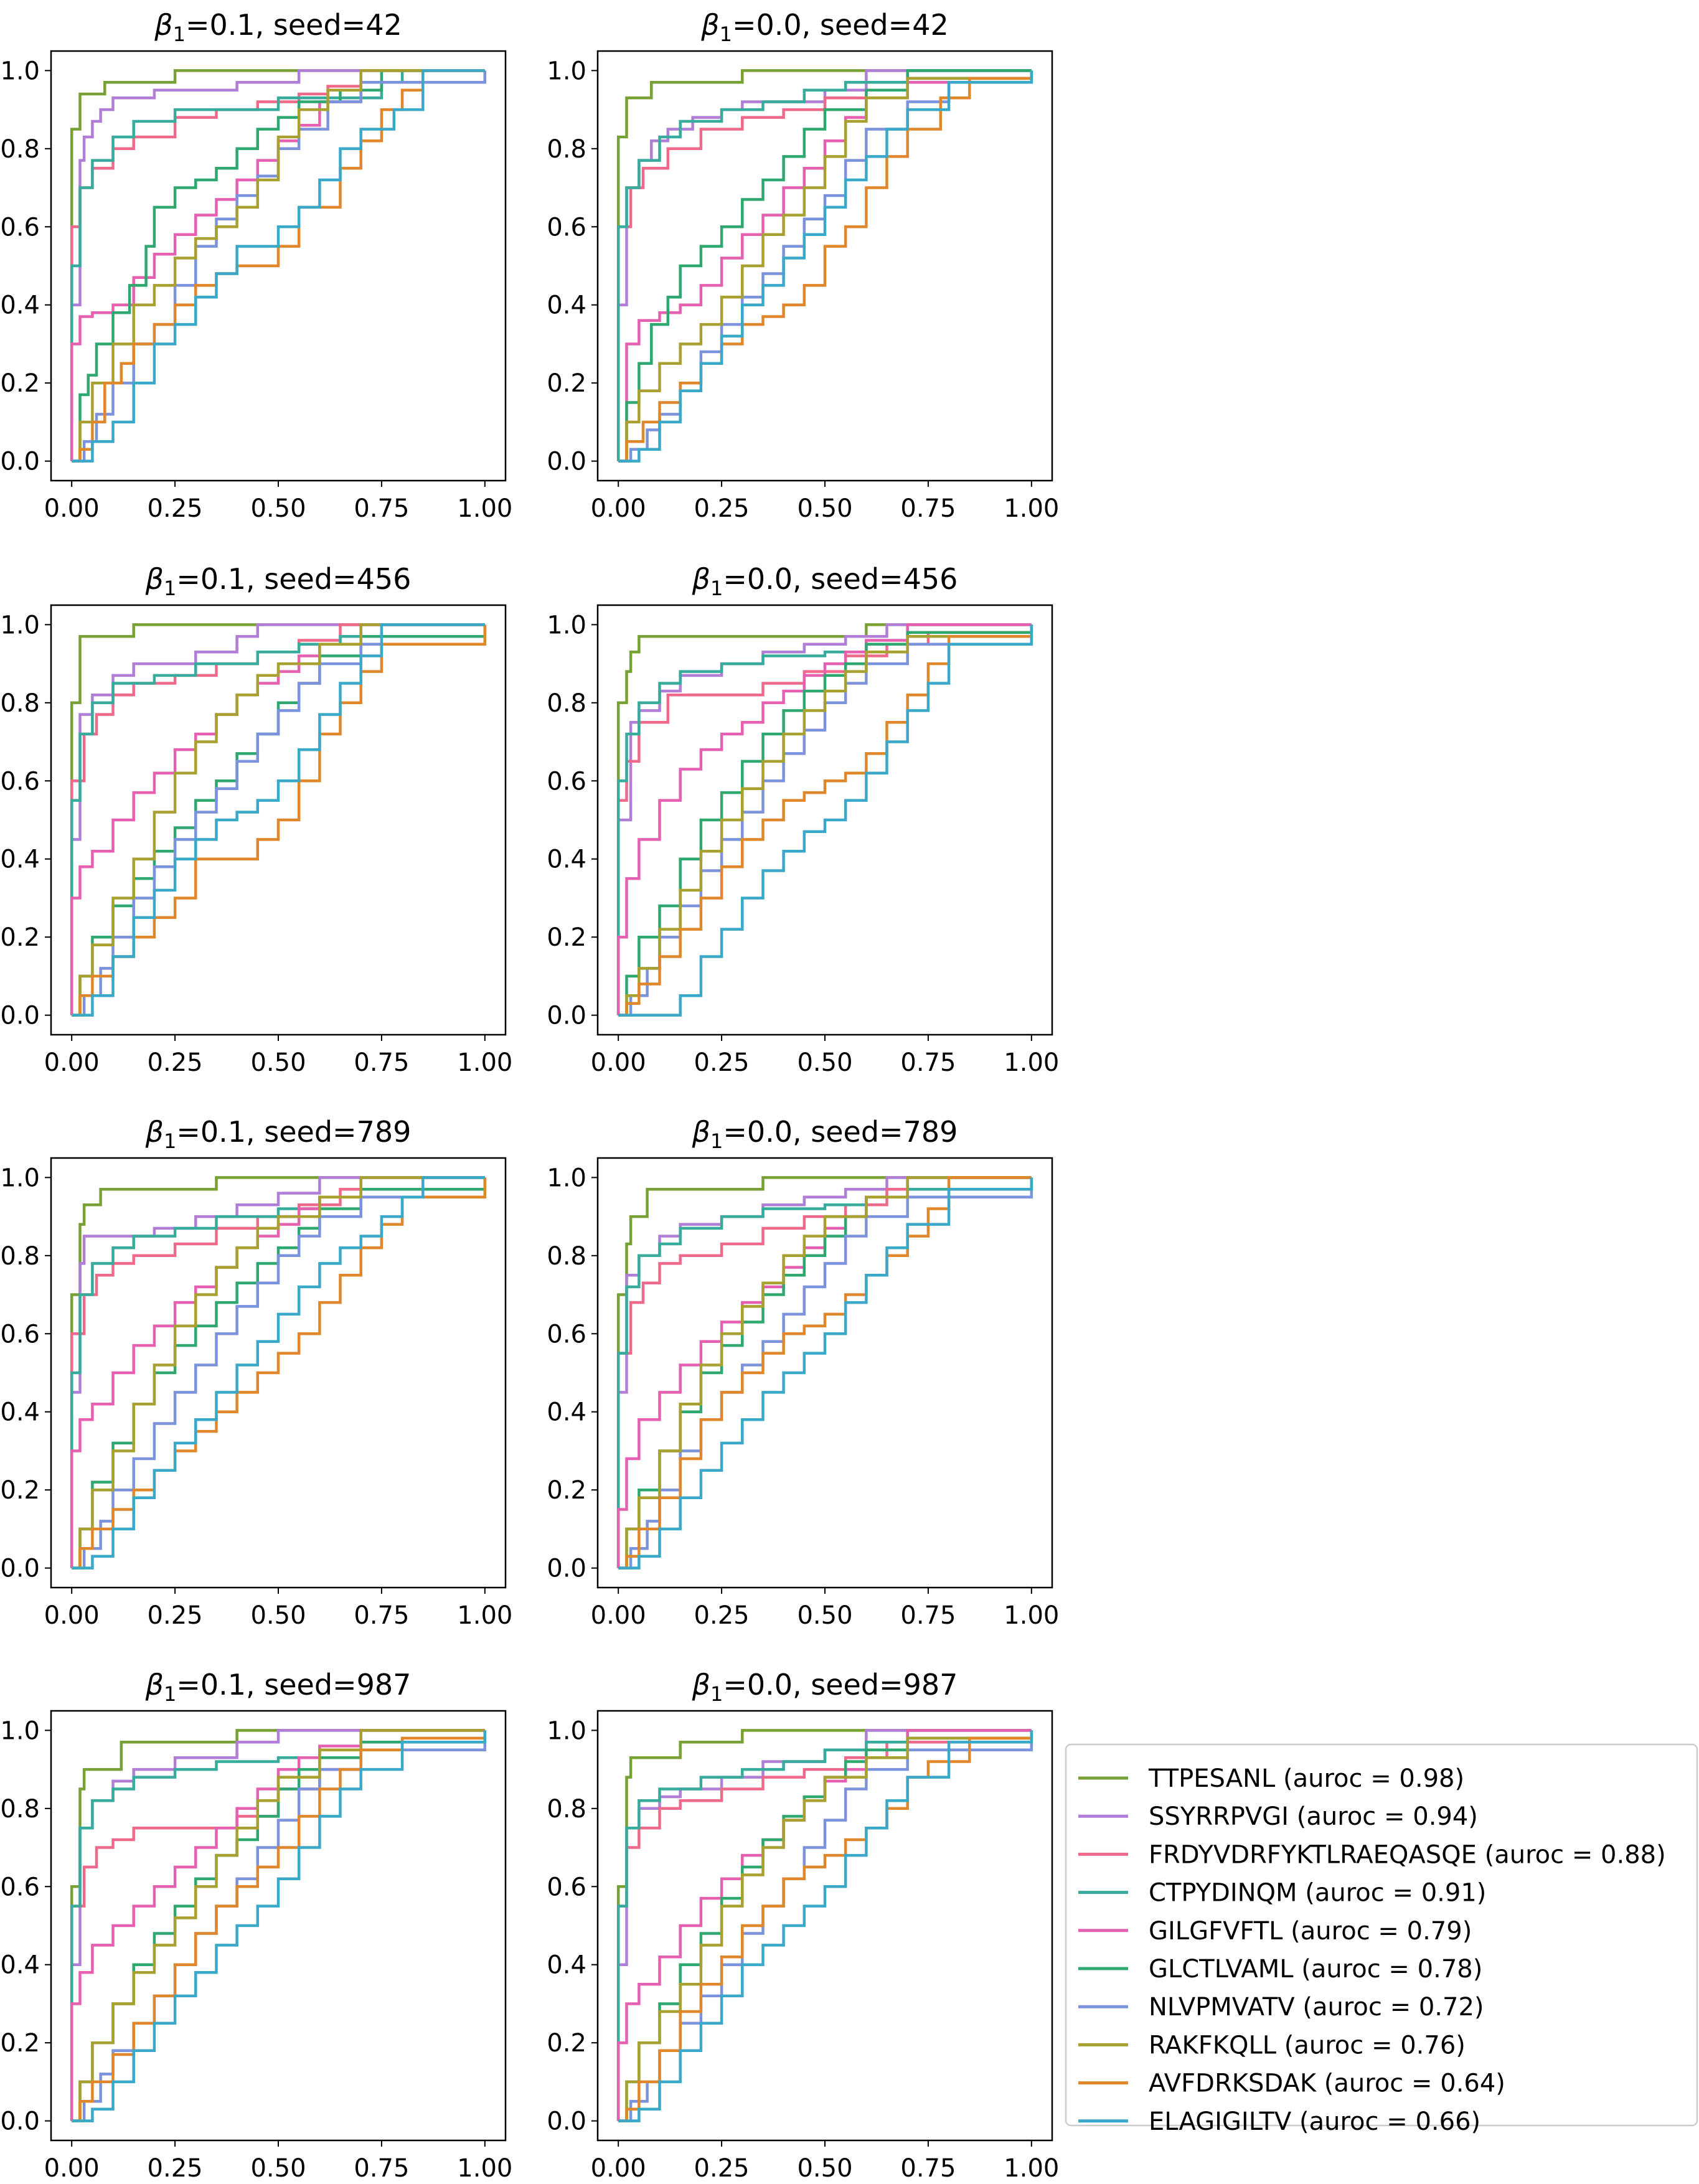  What do you see at coordinates (825, 581) in the screenshot?
I see `panel-title: β1=0.0, seed=456` at bounding box center [825, 581].